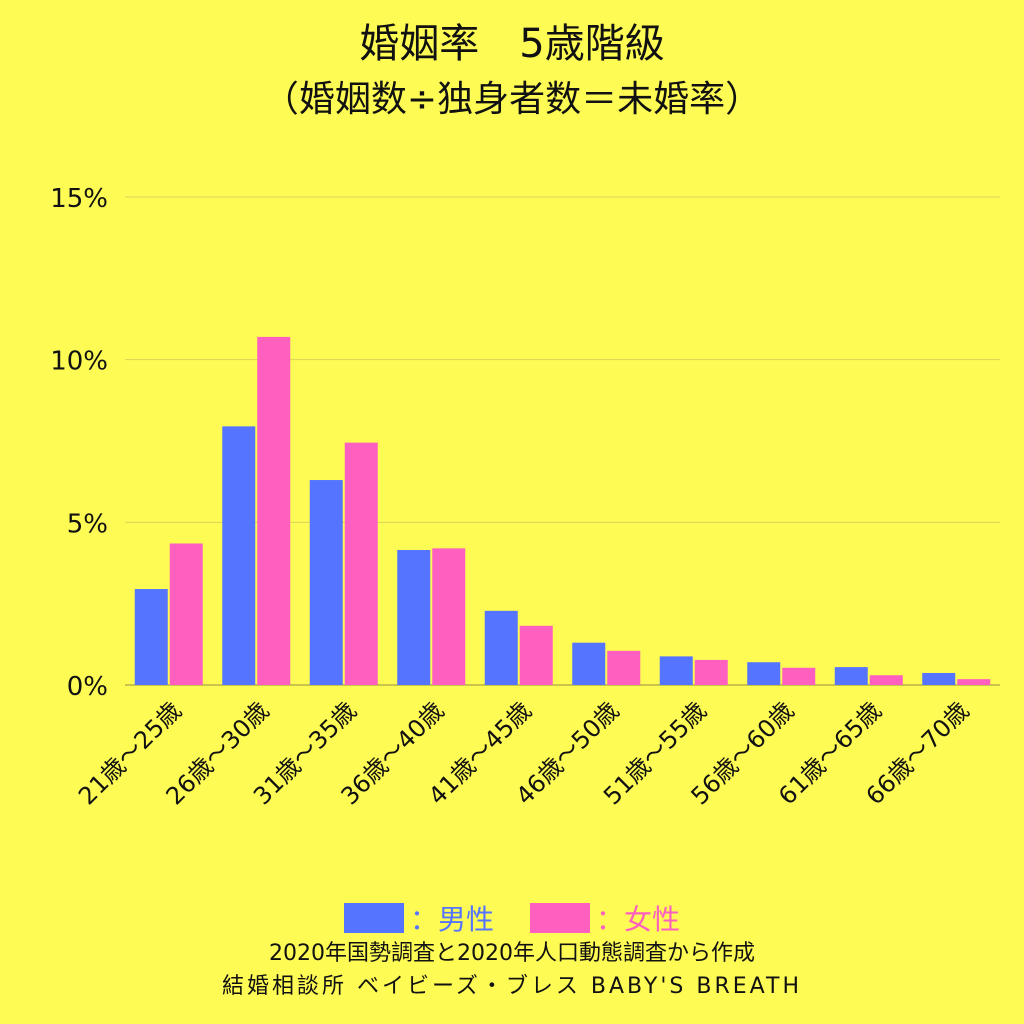 The width and height of the screenshot is (1024, 1024). Describe the element at coordinates (79, 362) in the screenshot. I see `y-tick-label: 10%` at that location.